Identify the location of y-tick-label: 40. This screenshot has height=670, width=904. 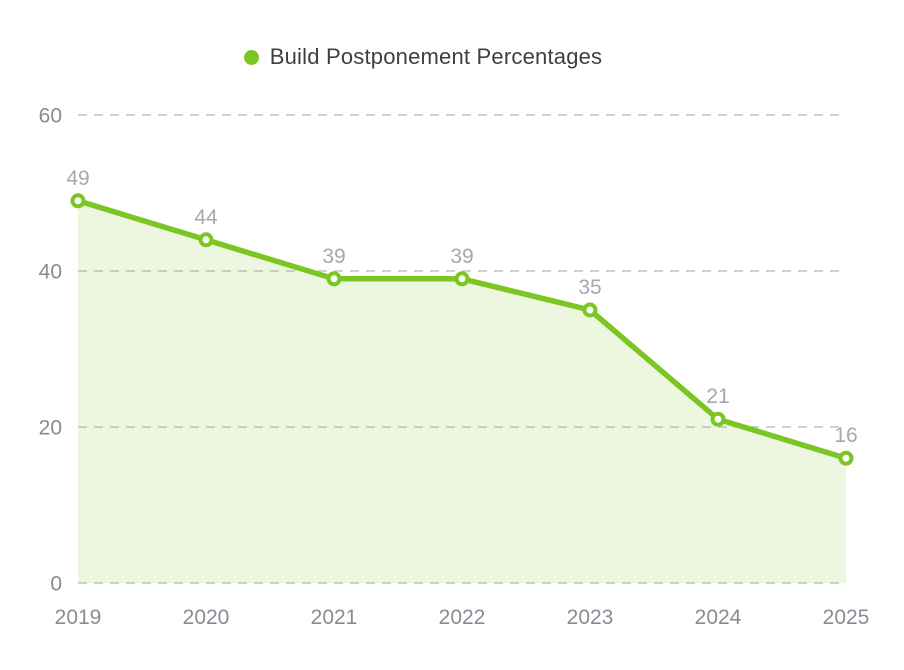
(50, 272).